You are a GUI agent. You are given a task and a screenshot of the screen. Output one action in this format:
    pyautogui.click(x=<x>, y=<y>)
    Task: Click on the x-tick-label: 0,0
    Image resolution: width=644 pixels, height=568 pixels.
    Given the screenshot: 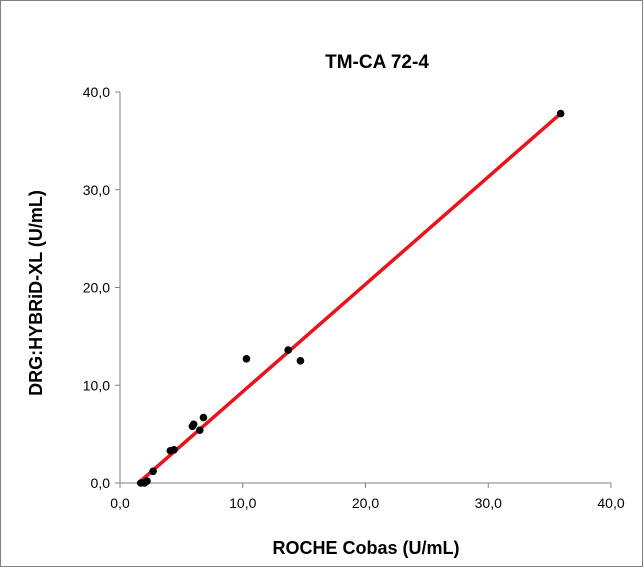 What is the action you would take?
    pyautogui.click(x=120, y=503)
    